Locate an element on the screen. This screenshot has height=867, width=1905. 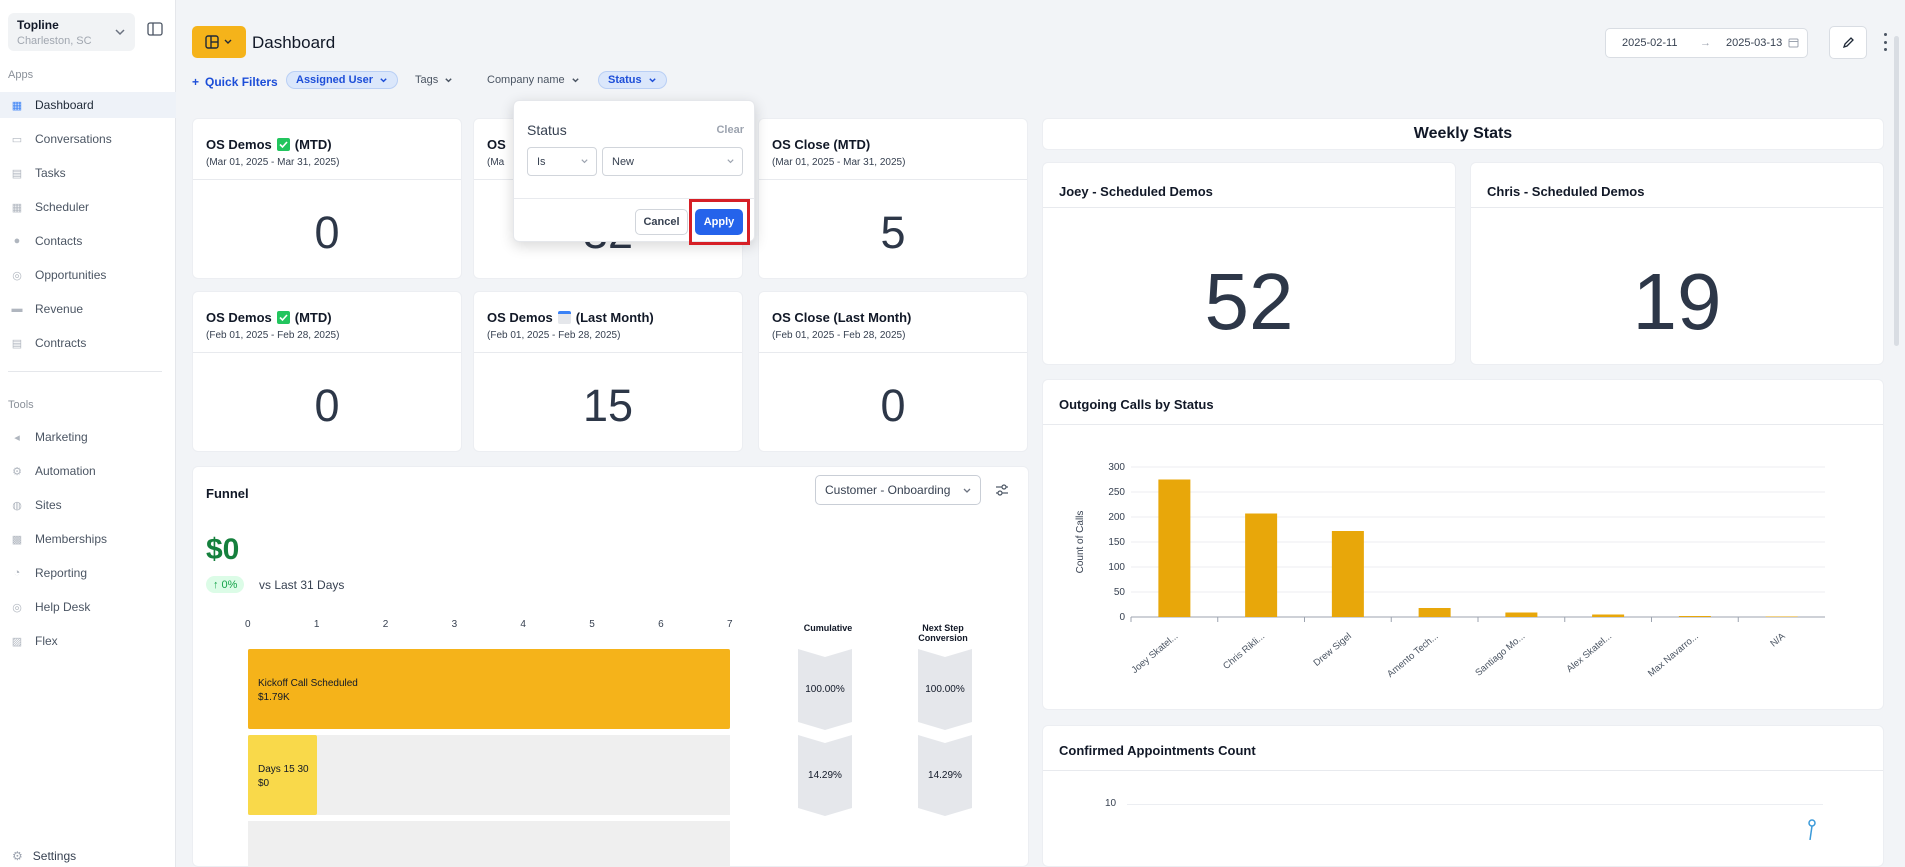
status-value-select: New is located at coordinates (672, 161).